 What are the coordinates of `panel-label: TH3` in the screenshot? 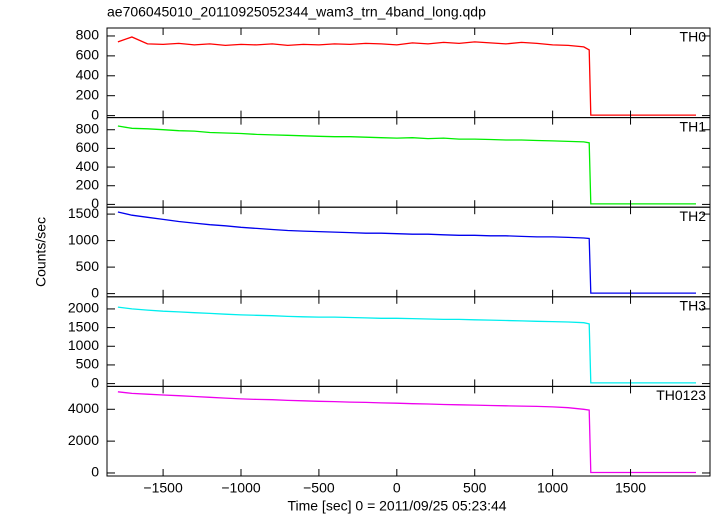 It's located at (693, 306).